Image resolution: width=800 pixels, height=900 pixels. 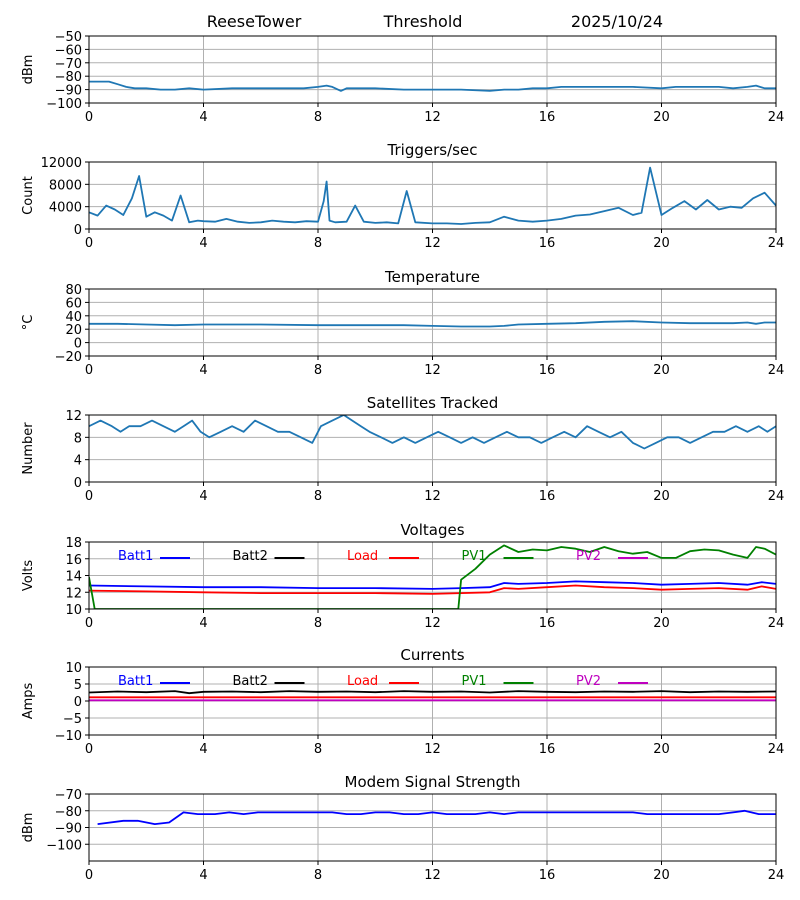 What do you see at coordinates (73, 560) in the screenshot?
I see `y-tick-label: 16` at bounding box center [73, 560].